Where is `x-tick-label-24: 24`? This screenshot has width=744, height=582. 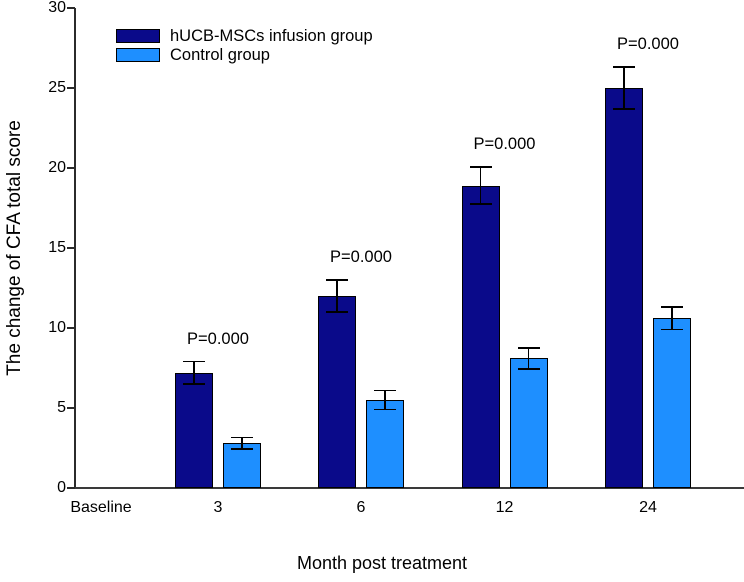 x-tick-label-24: 24 is located at coordinates (648, 507).